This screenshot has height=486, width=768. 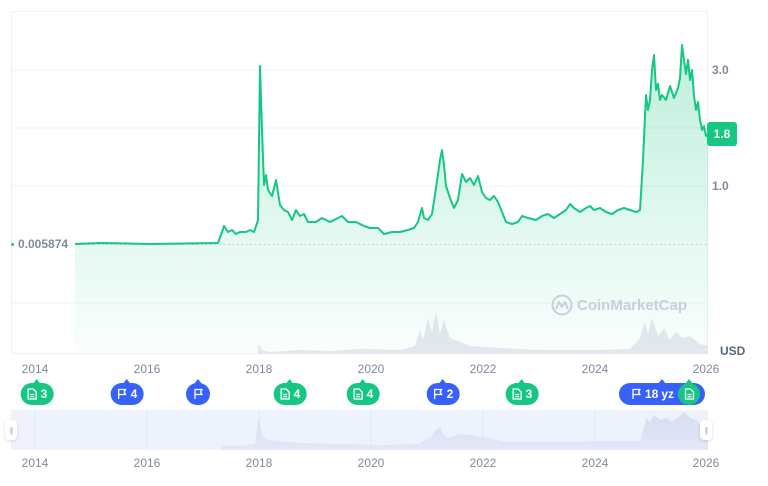 I want to click on currency-label: USD, so click(x=733, y=351).